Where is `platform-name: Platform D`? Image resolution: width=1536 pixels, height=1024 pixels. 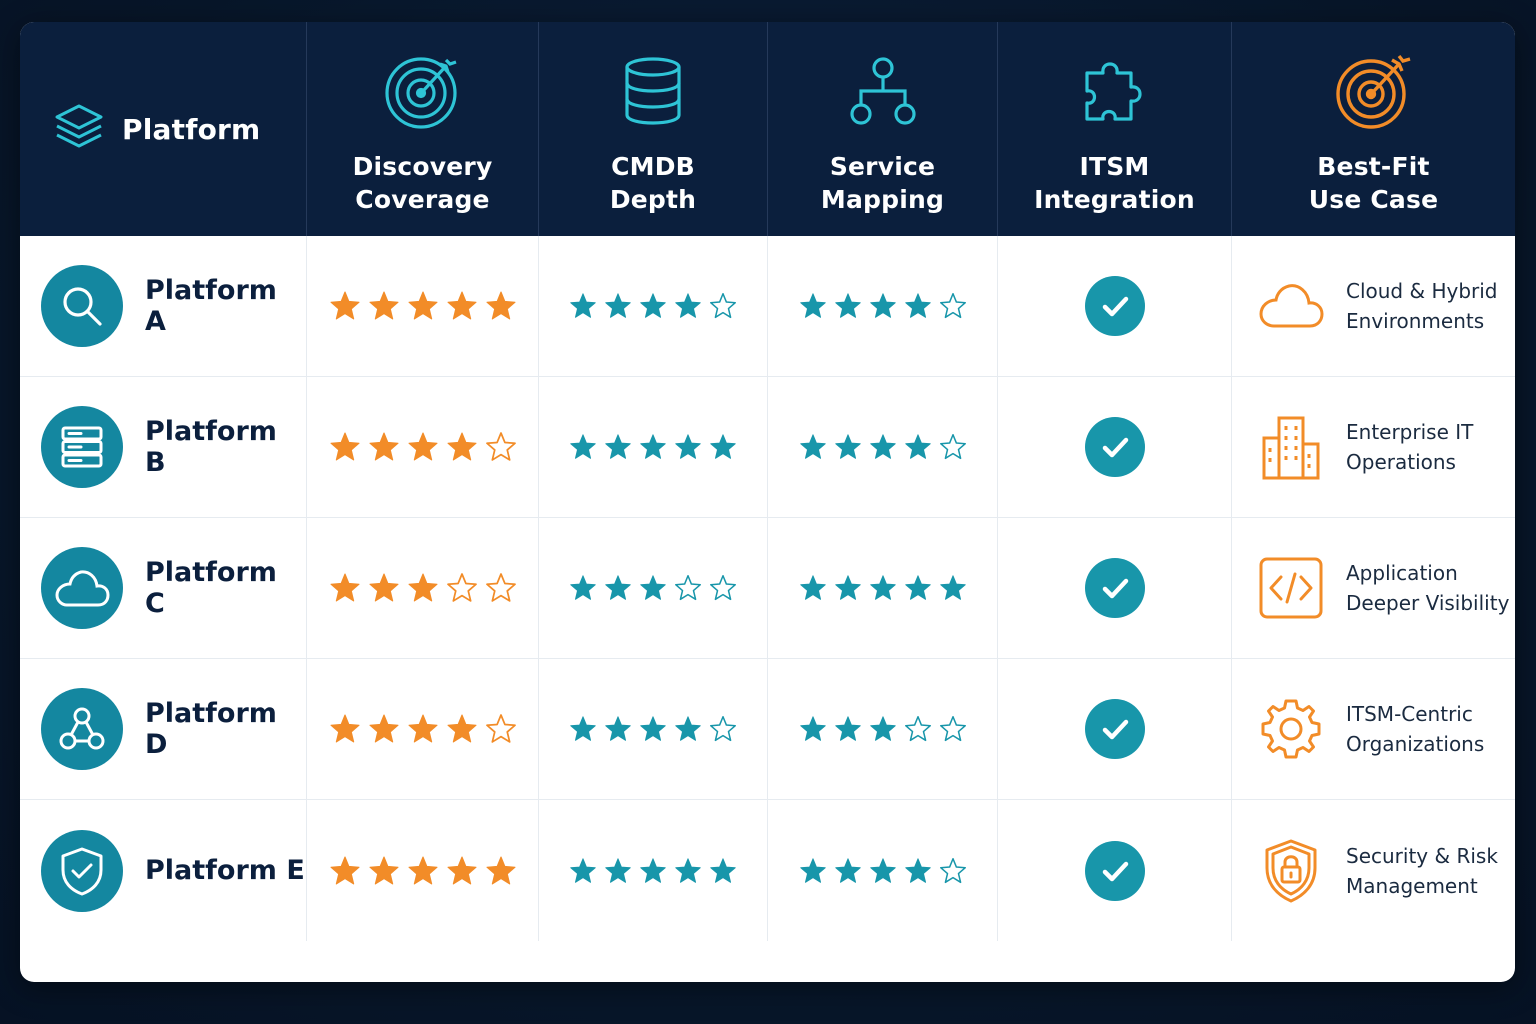
platform-name: Platform D is located at coordinates (211, 729).